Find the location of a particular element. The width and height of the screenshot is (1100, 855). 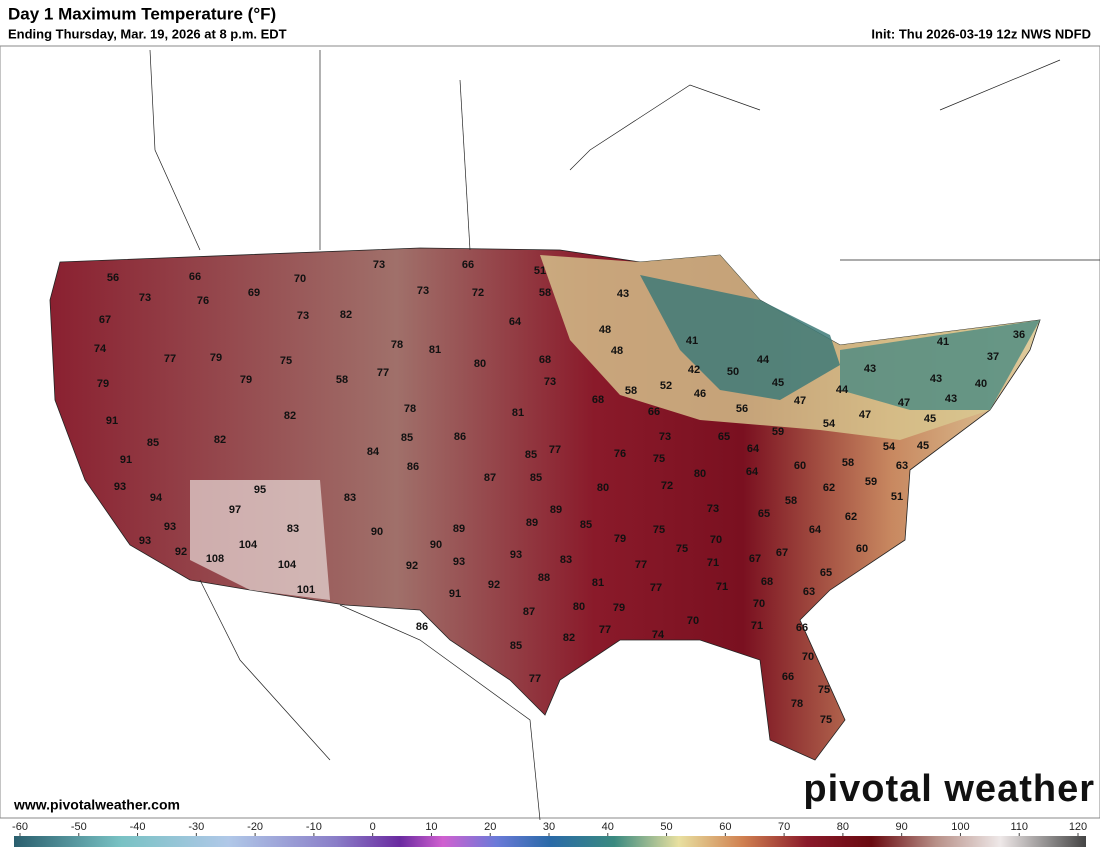

temperature-label: 46 is located at coordinates (700, 394).